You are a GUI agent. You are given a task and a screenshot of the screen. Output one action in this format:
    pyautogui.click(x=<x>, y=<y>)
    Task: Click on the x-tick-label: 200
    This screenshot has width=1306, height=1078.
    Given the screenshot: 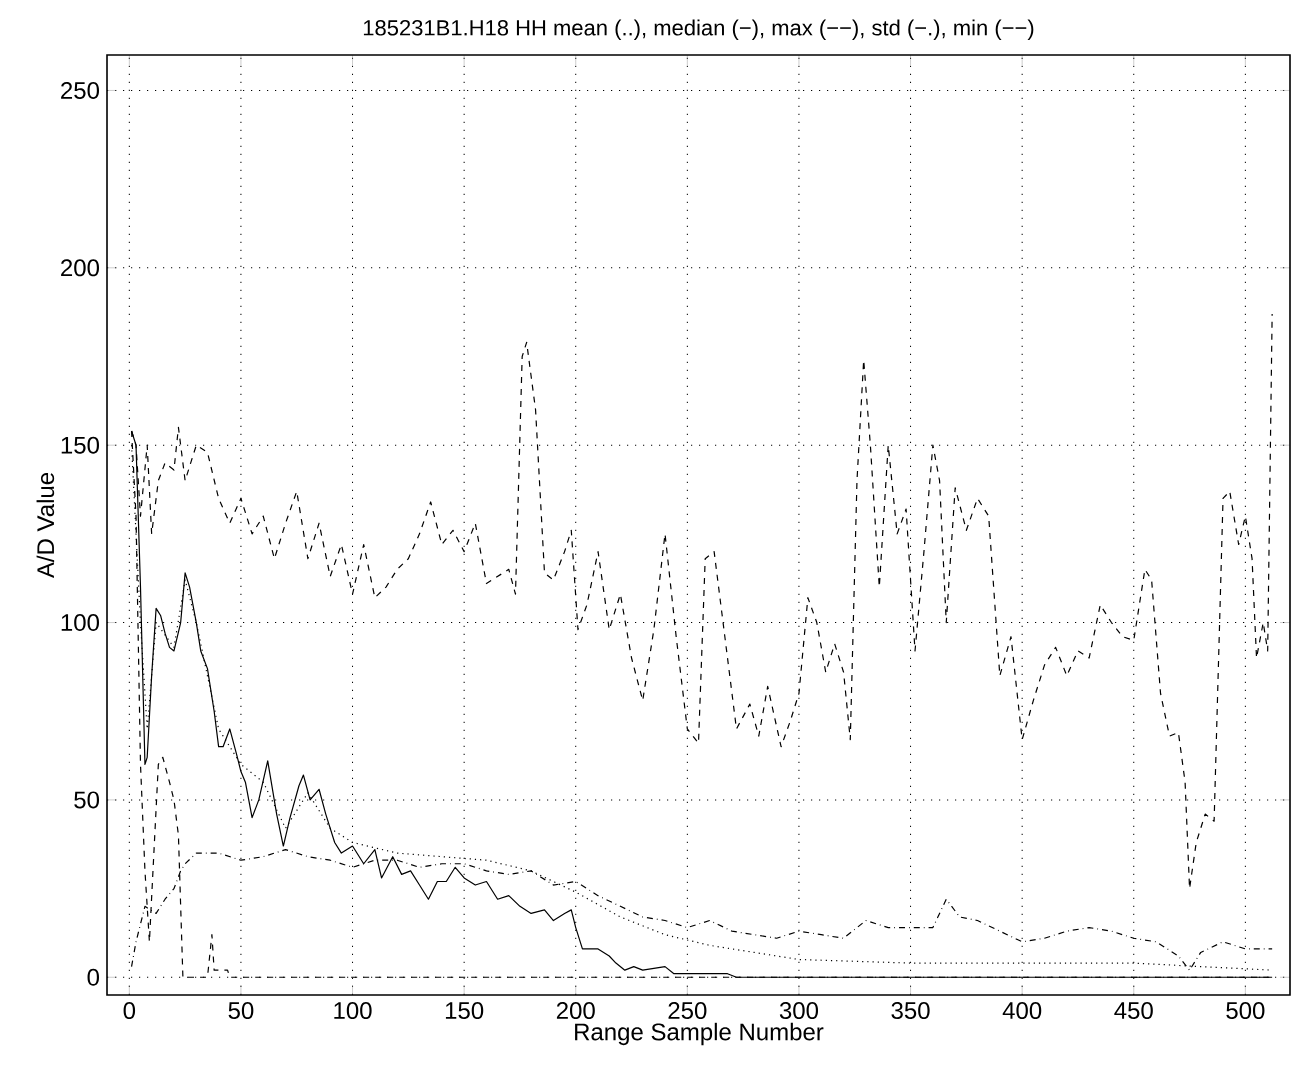 What is the action you would take?
    pyautogui.click(x=575, y=1011)
    